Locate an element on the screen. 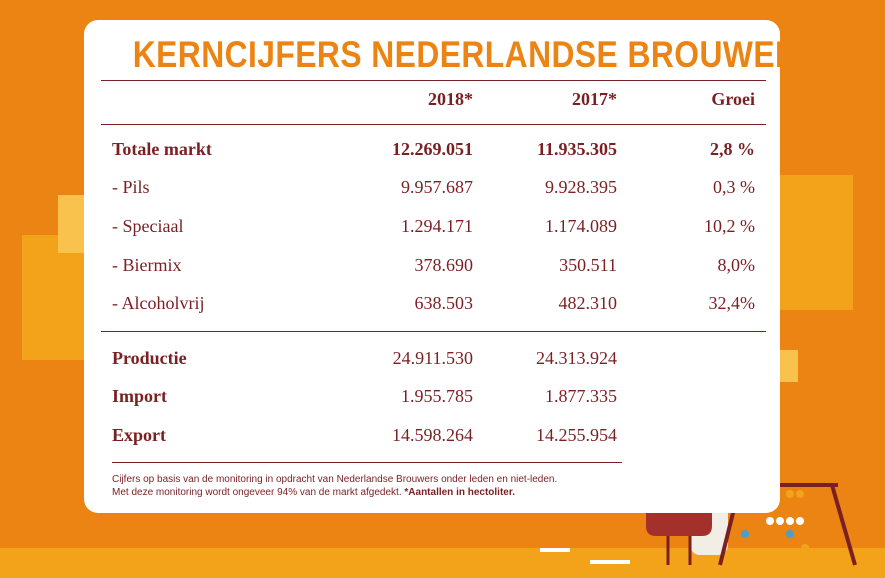 The image size is (885, 578). row-label: Productie is located at coordinates (149, 358).